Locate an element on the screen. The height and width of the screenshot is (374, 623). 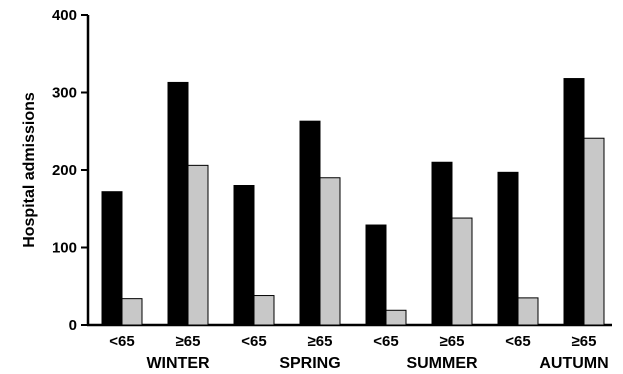
y-tick-label: 400 is located at coordinates (64, 15).